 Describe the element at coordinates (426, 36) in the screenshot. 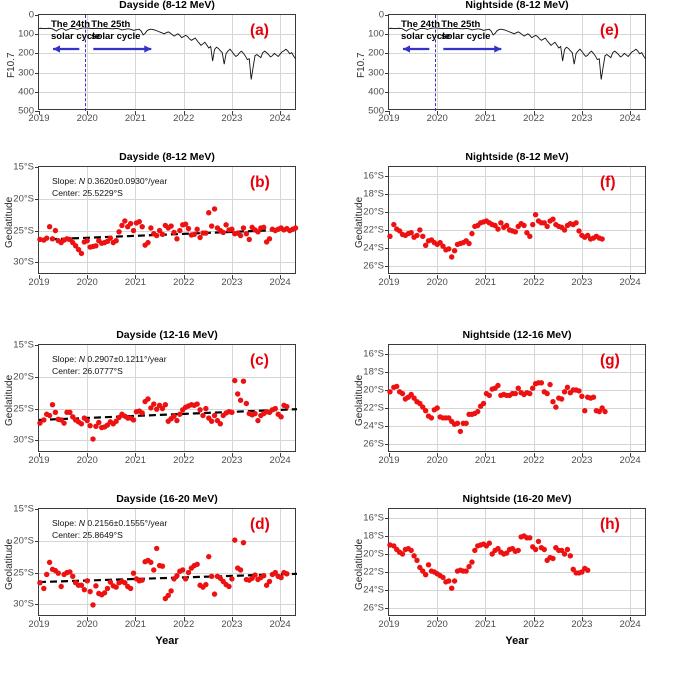

I see `cycle-24-line2: solar cycle` at that location.